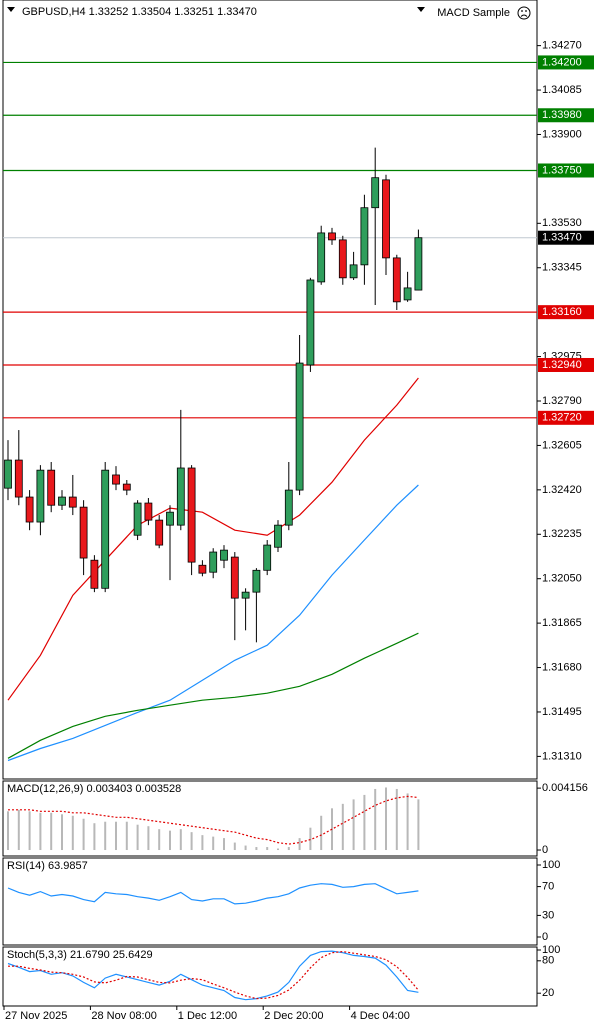  Describe the element at coordinates (473, 13) in the screenshot. I see `expert-name: MACD Sample` at that location.